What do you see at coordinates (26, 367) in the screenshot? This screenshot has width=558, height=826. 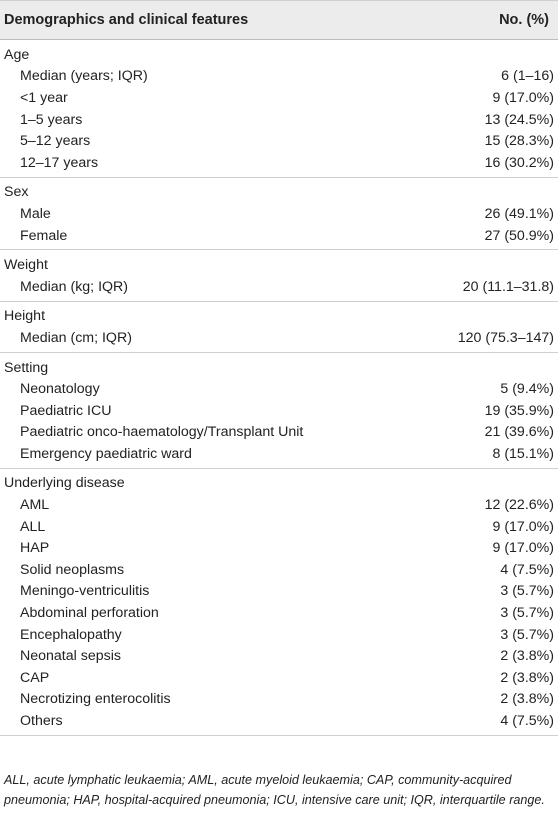 I see `section-title-label: Setting` at bounding box center [26, 367].